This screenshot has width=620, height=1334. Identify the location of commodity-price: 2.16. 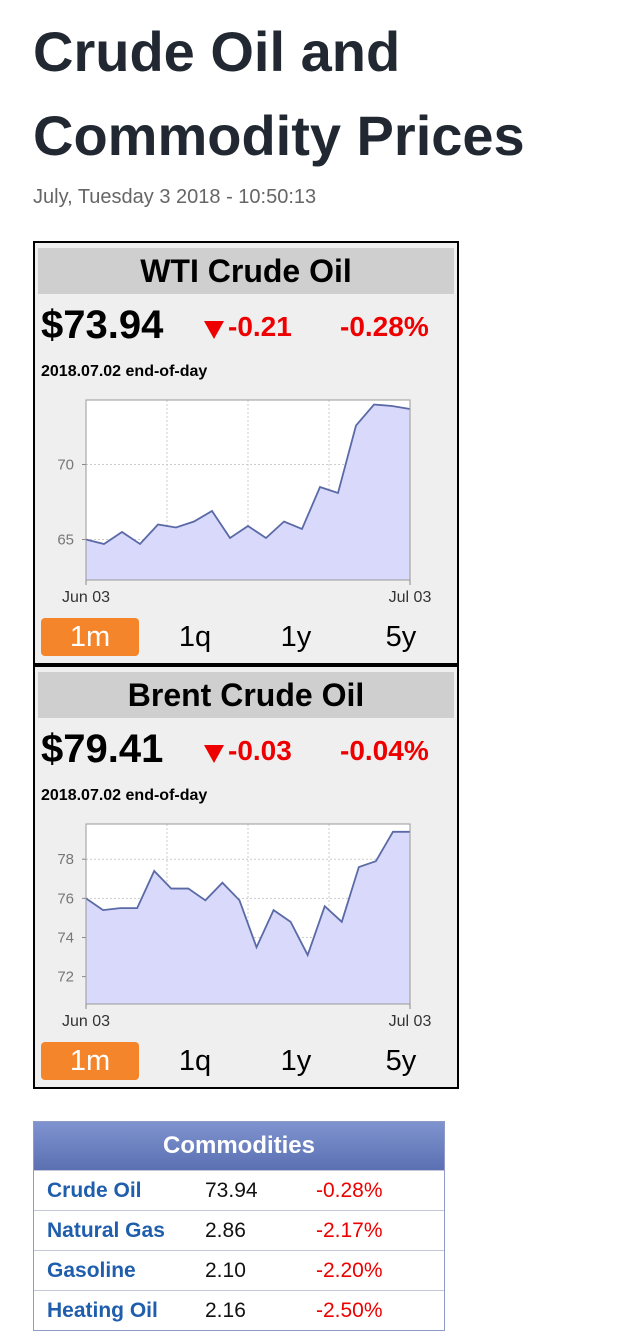
(225, 1310).